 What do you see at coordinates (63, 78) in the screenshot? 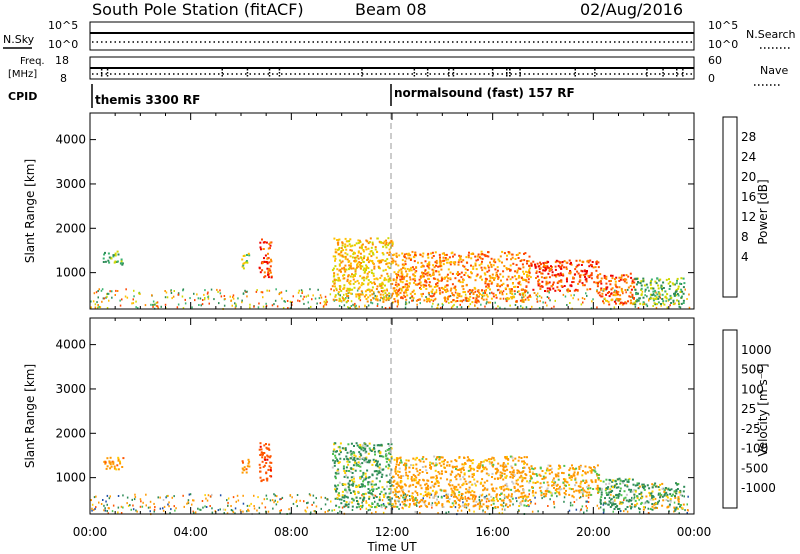
I see `freq-tick-bottom: 8` at bounding box center [63, 78].